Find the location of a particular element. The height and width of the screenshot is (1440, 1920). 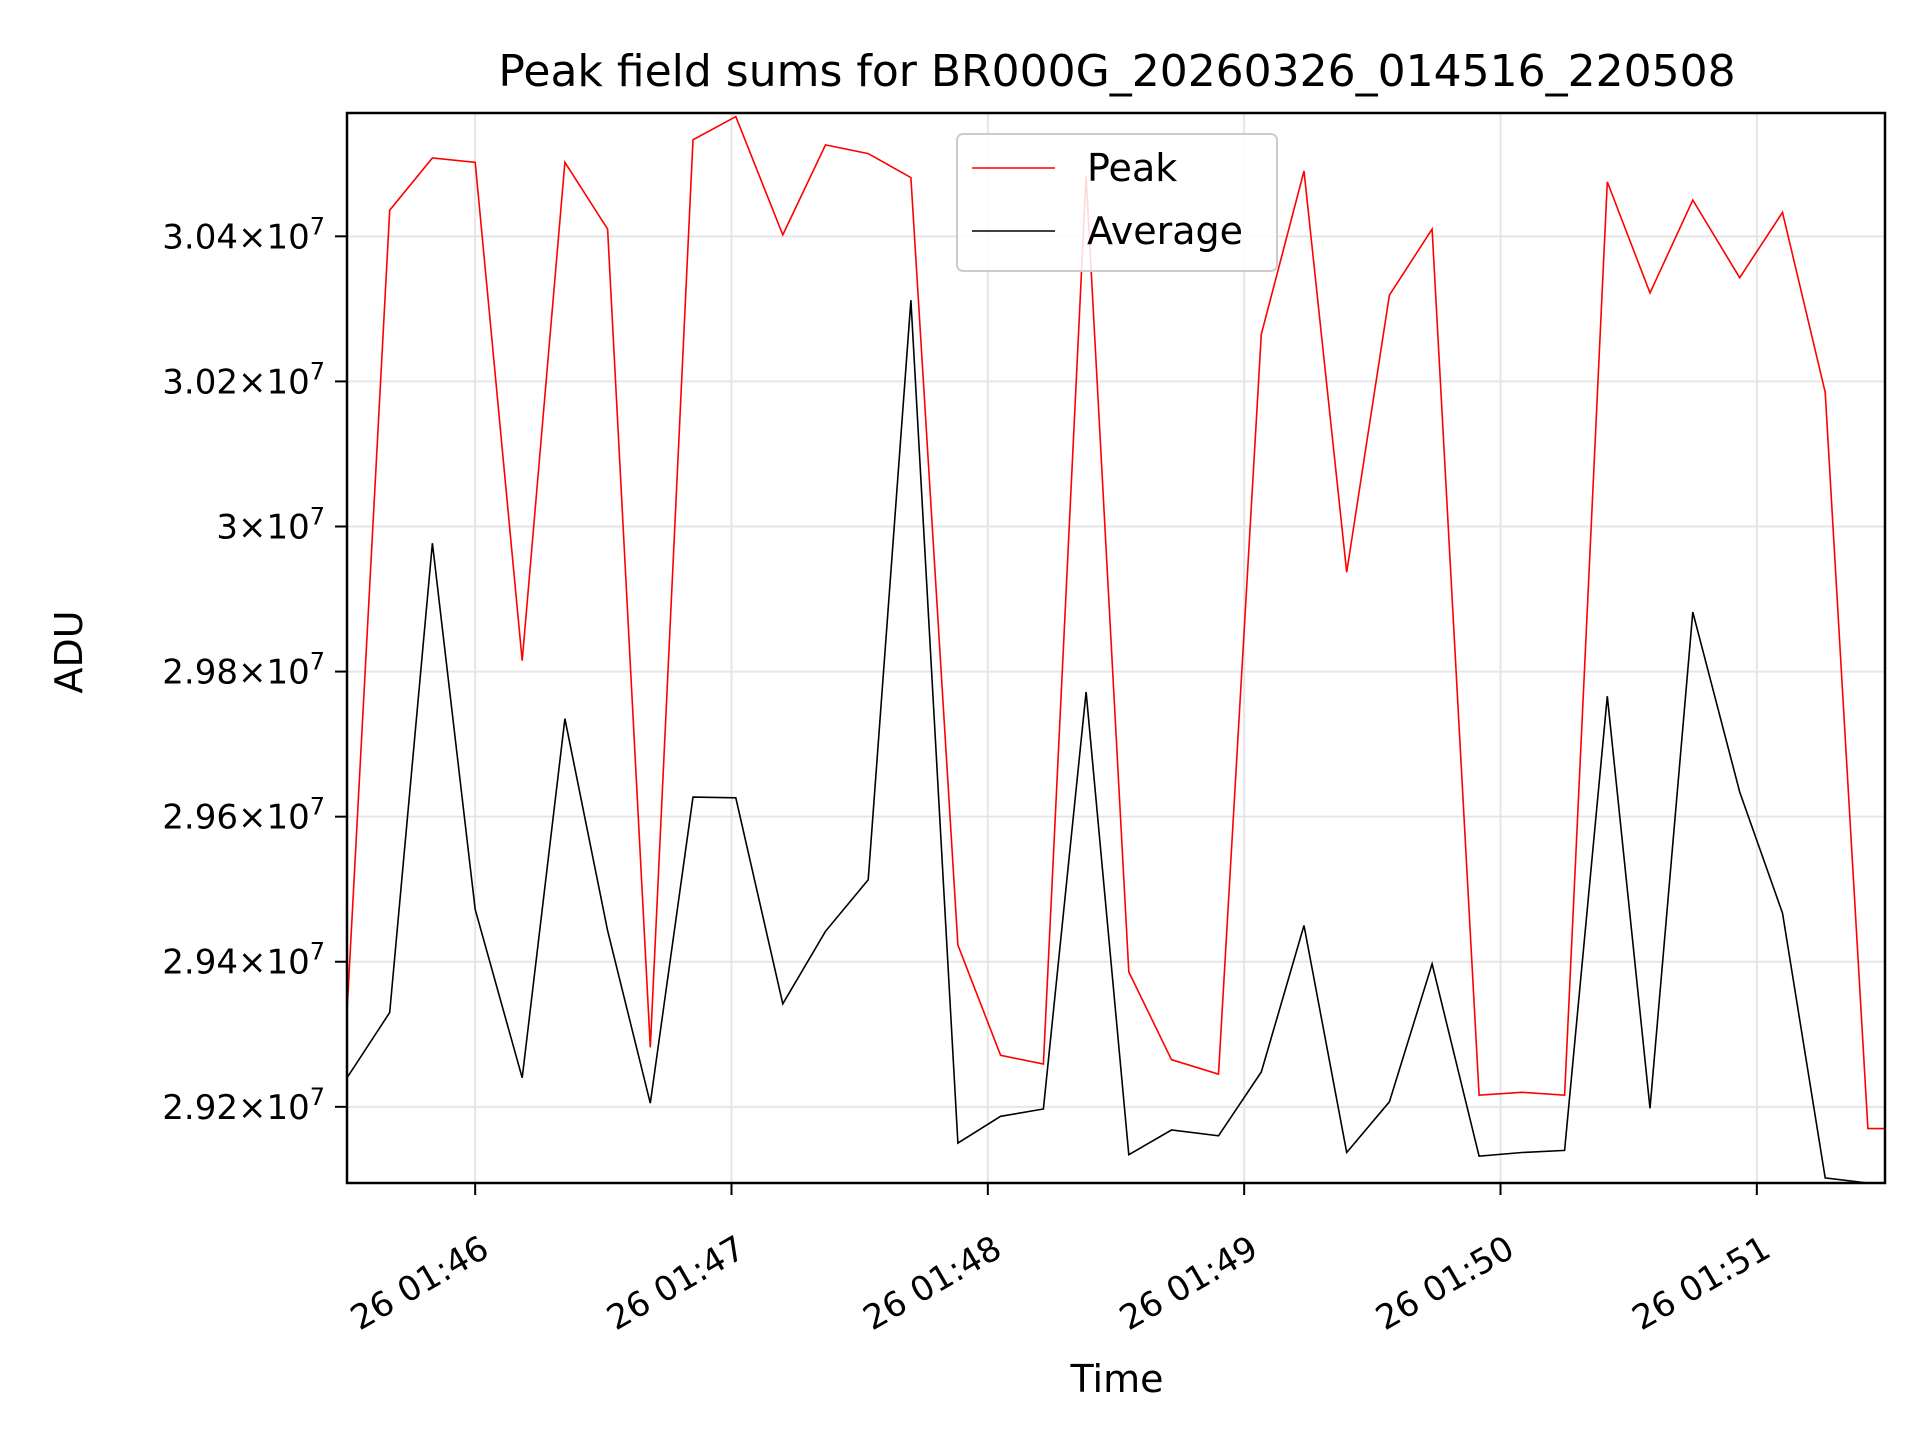

y-tick-mantissa: 2.98×10 is located at coordinates (235, 673).